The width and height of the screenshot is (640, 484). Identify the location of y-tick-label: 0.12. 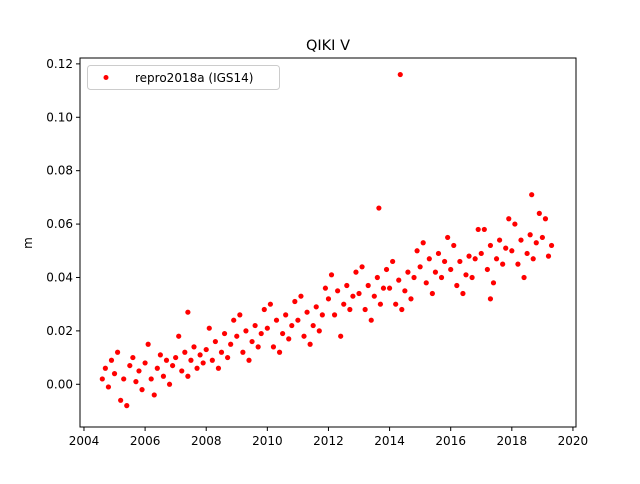
(59, 64).